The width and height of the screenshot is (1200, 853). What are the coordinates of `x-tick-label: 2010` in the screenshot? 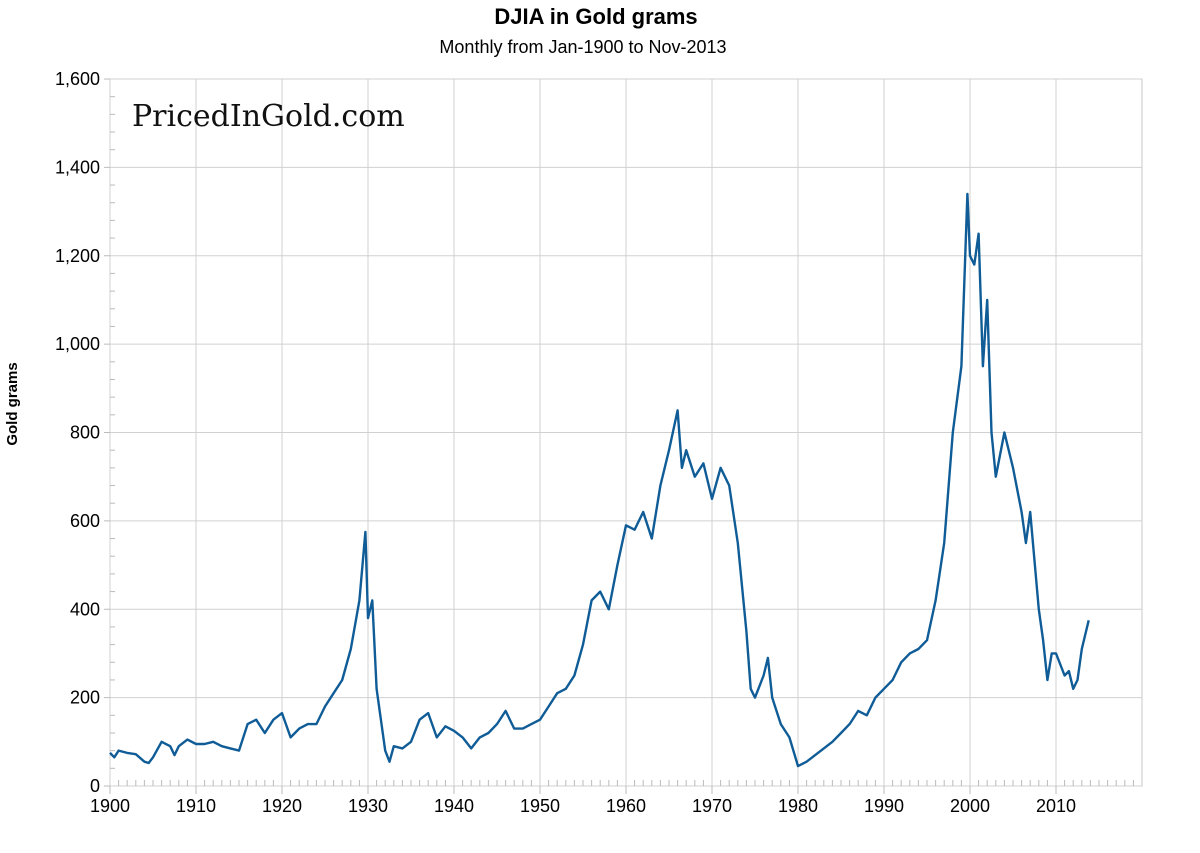 It's located at (1056, 806).